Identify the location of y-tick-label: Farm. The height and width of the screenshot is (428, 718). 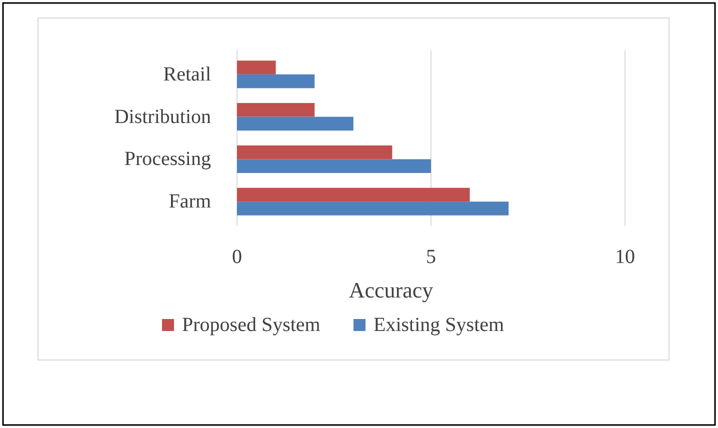
(190, 201).